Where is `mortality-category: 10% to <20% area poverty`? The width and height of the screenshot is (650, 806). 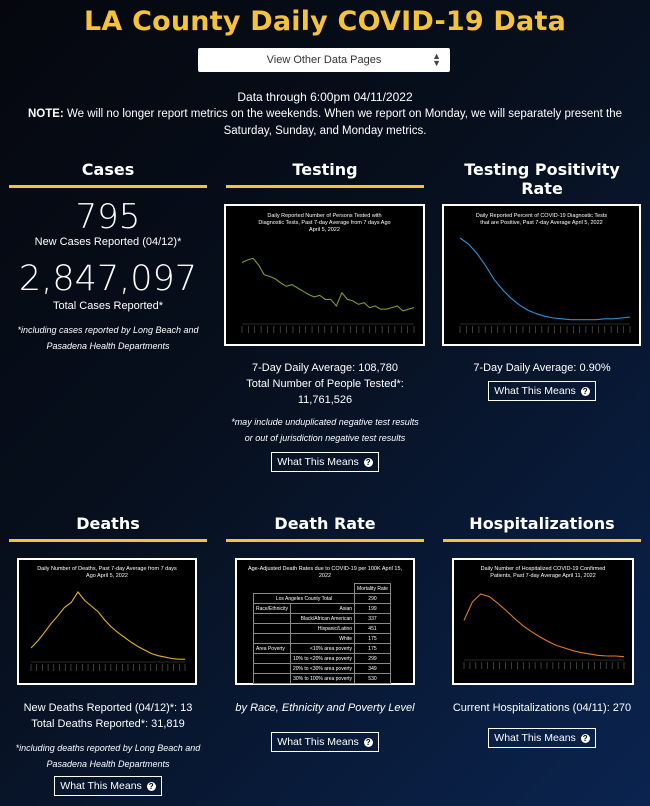
mortality-category: 10% to <20% area poverty is located at coordinates (322, 658).